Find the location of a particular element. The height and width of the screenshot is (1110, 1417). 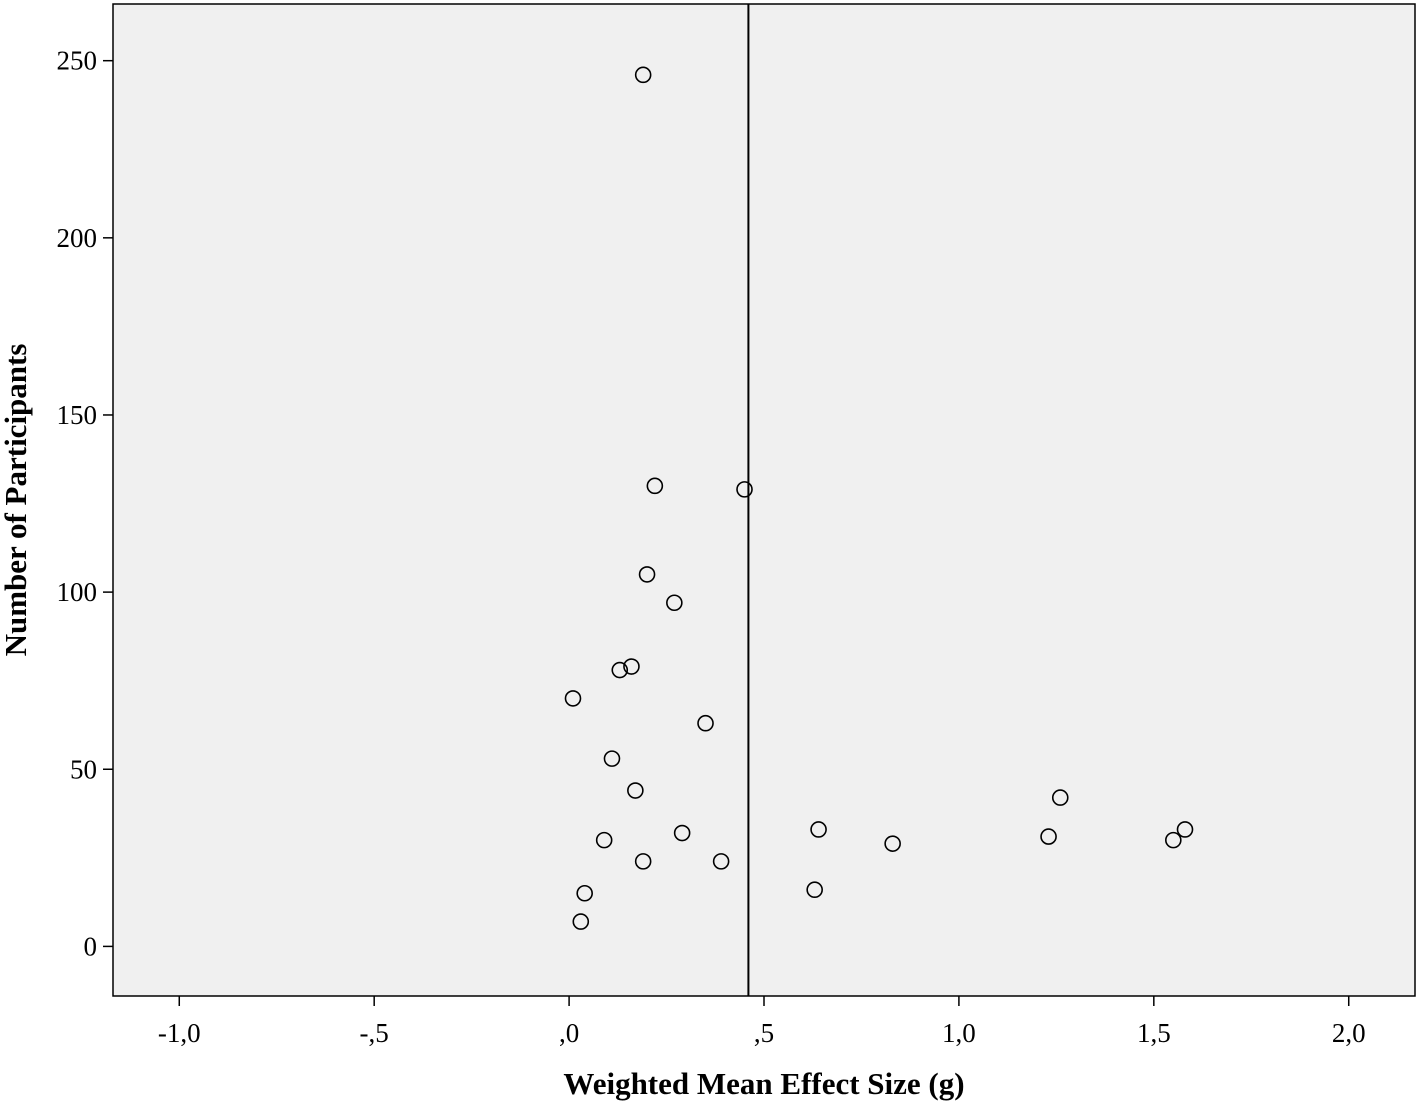

x-tick-label: -,5 is located at coordinates (374, 1033).